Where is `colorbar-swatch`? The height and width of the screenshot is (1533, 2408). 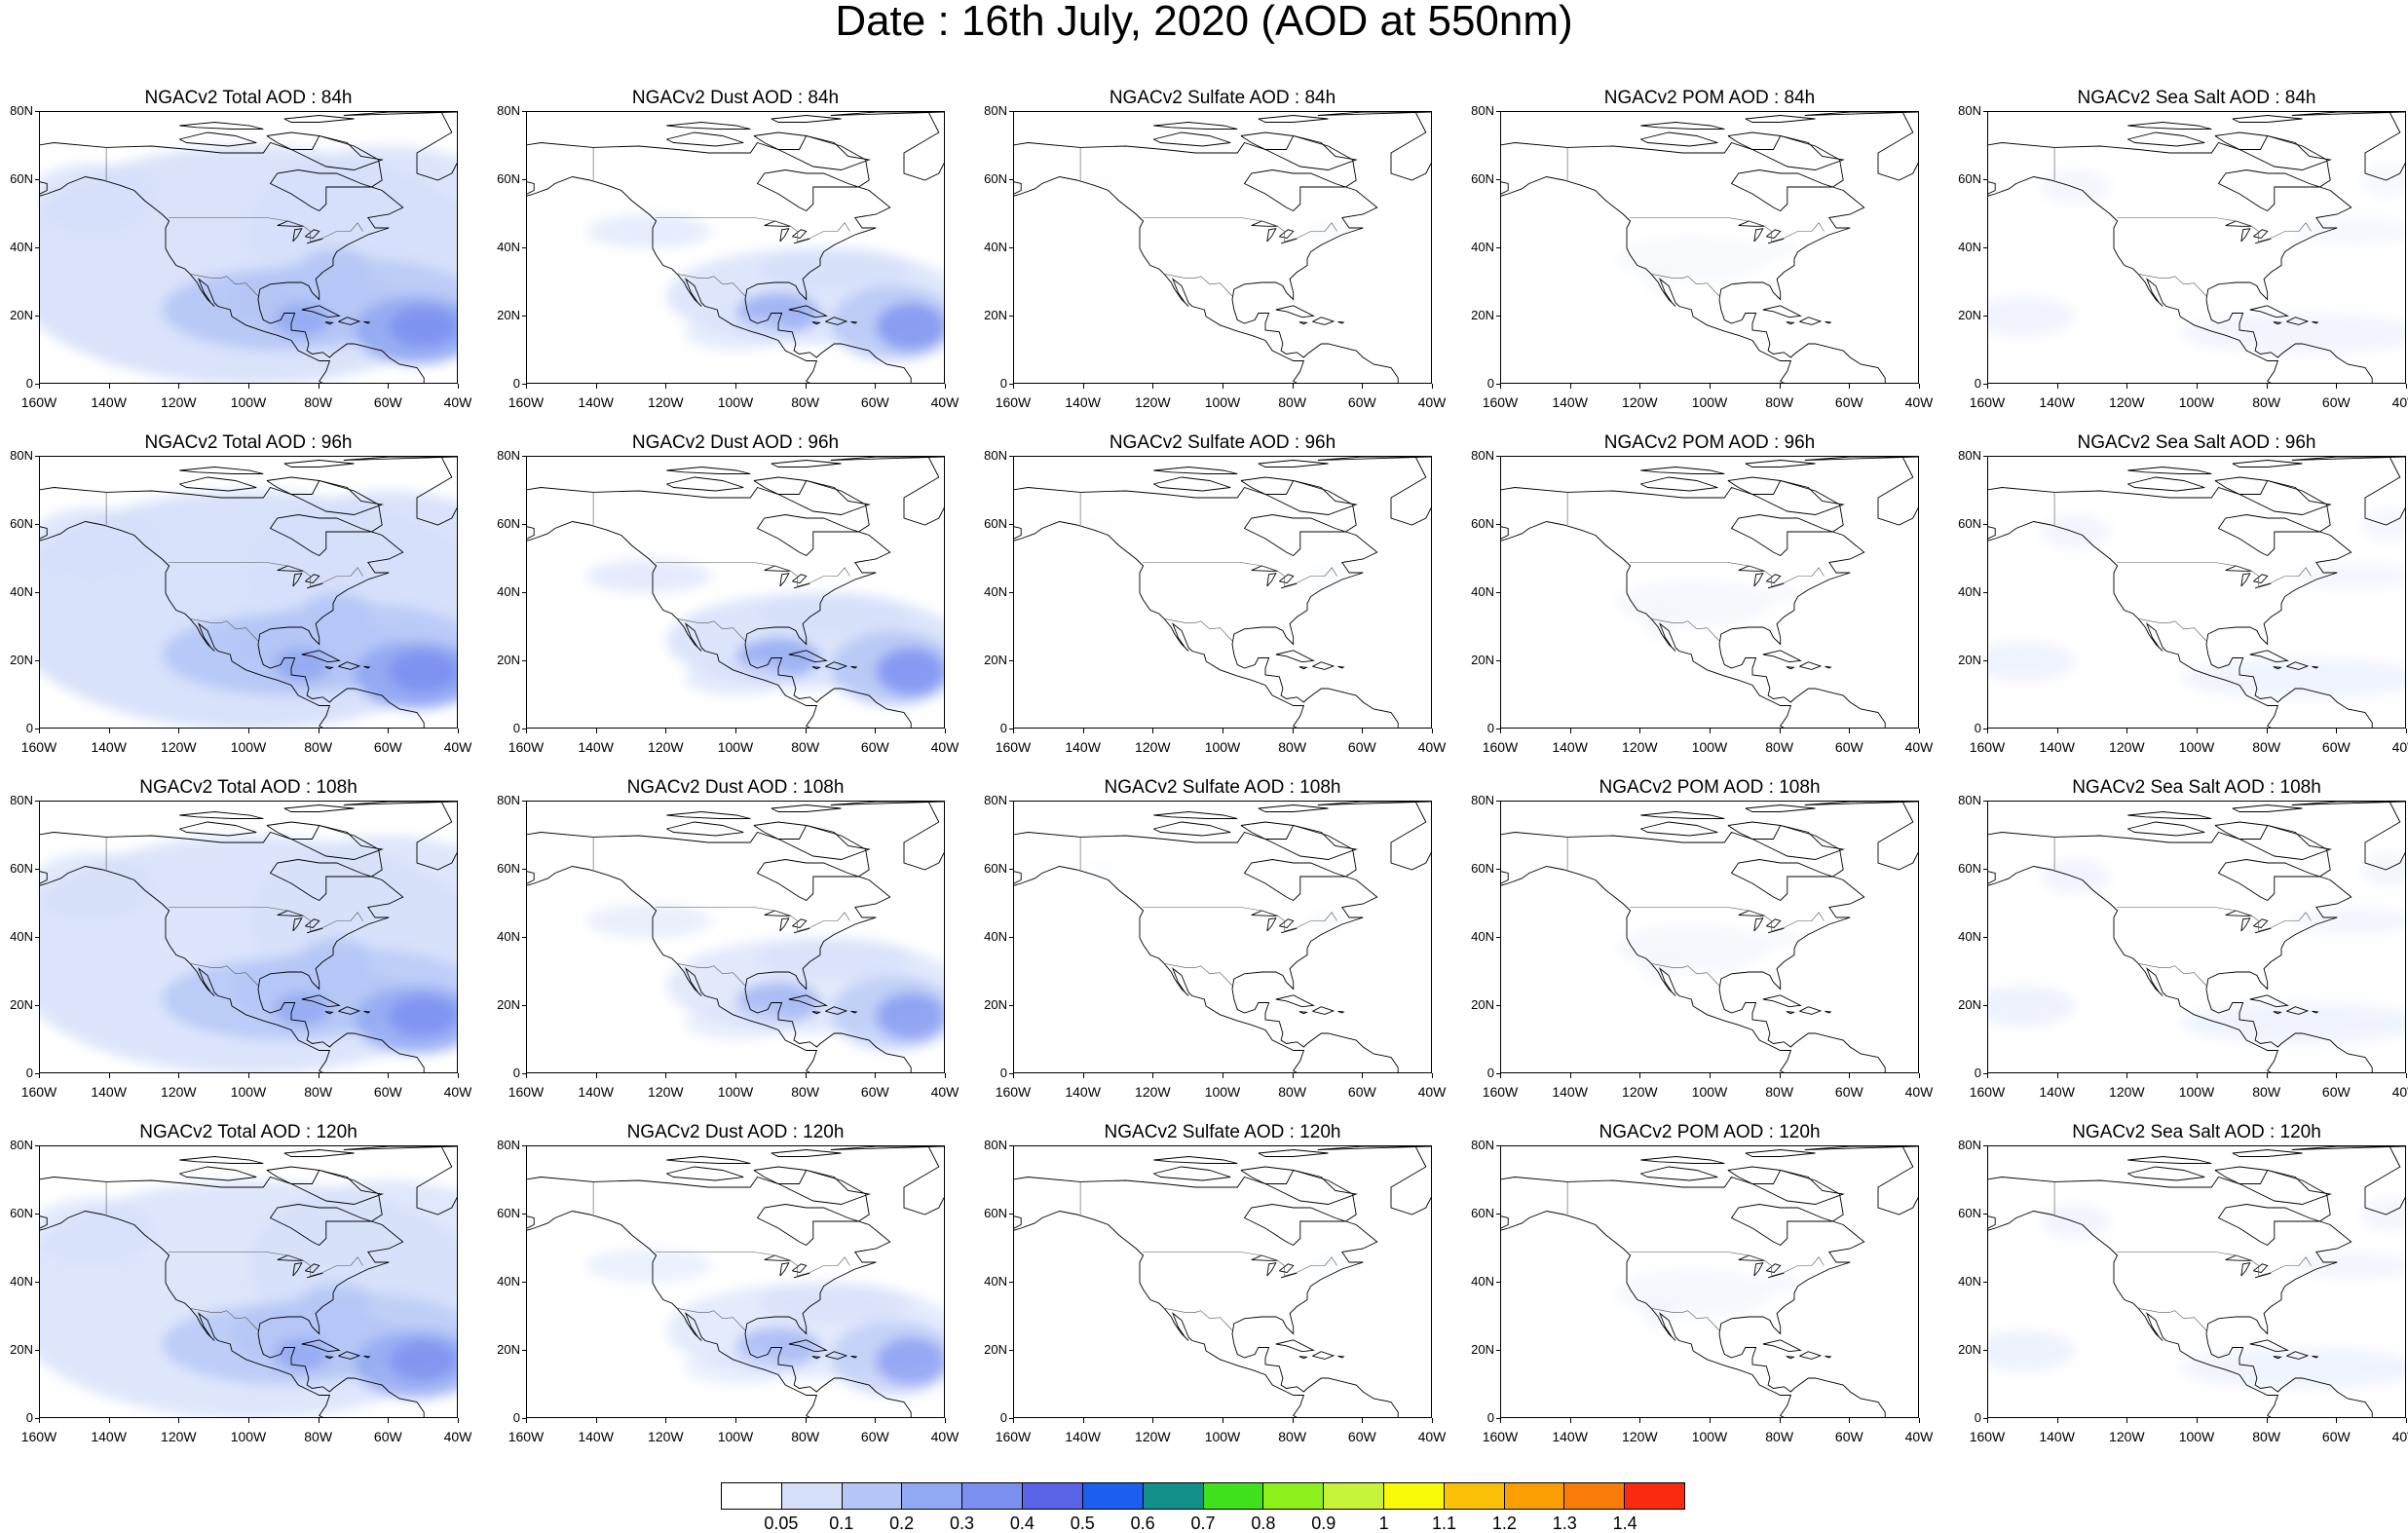 colorbar-swatch is located at coordinates (1294, 1496).